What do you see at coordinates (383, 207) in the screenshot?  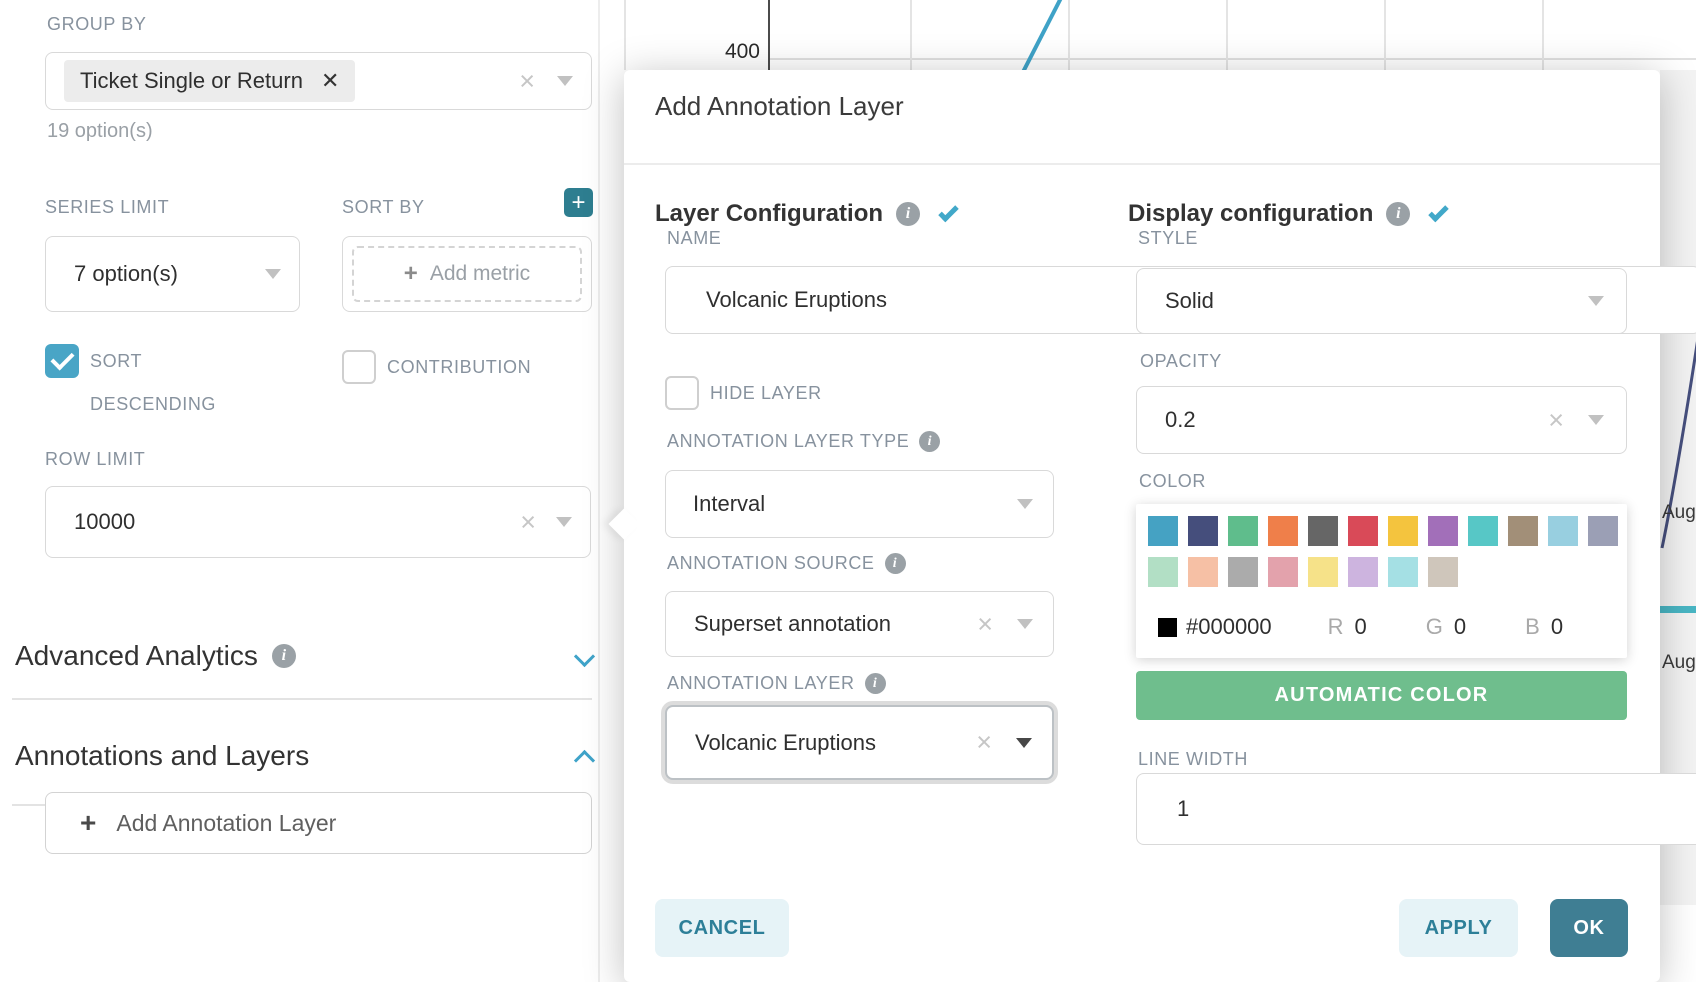 I see `sort-by-label: SORT BY` at bounding box center [383, 207].